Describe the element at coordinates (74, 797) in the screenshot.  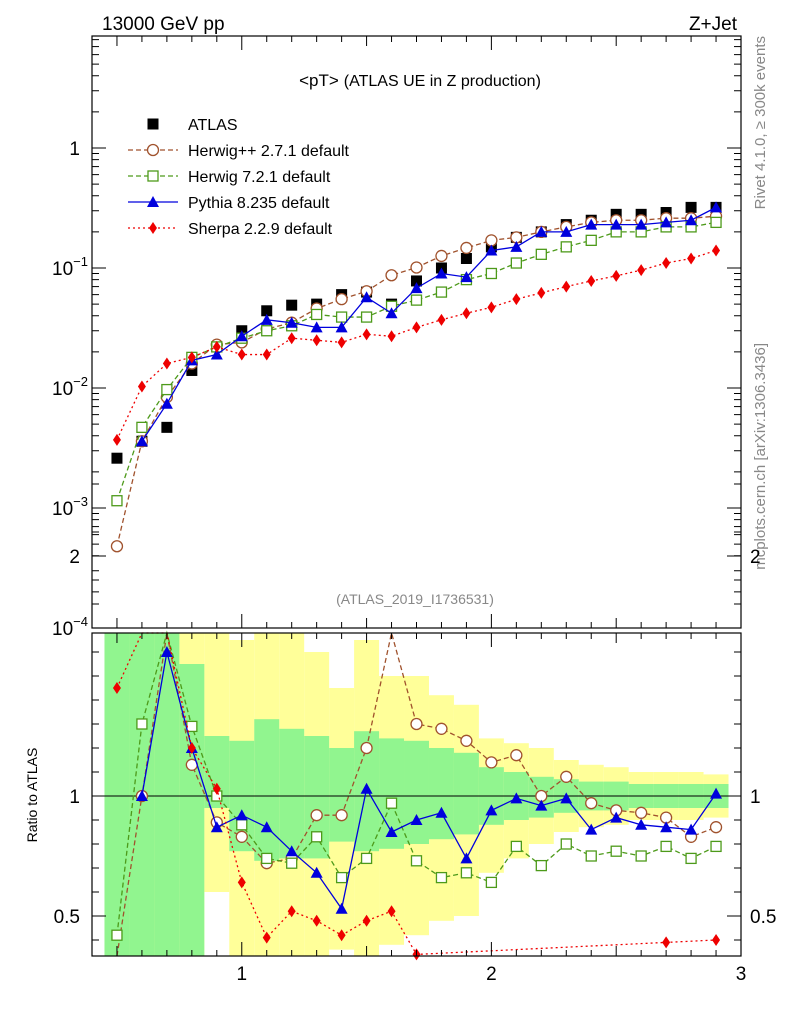
I see `ratio-y-tick-label-left: 1` at that location.